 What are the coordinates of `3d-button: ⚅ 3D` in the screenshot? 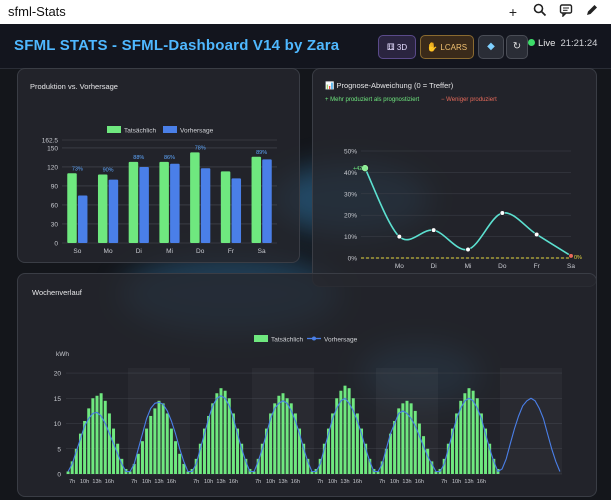 It's located at (397, 47).